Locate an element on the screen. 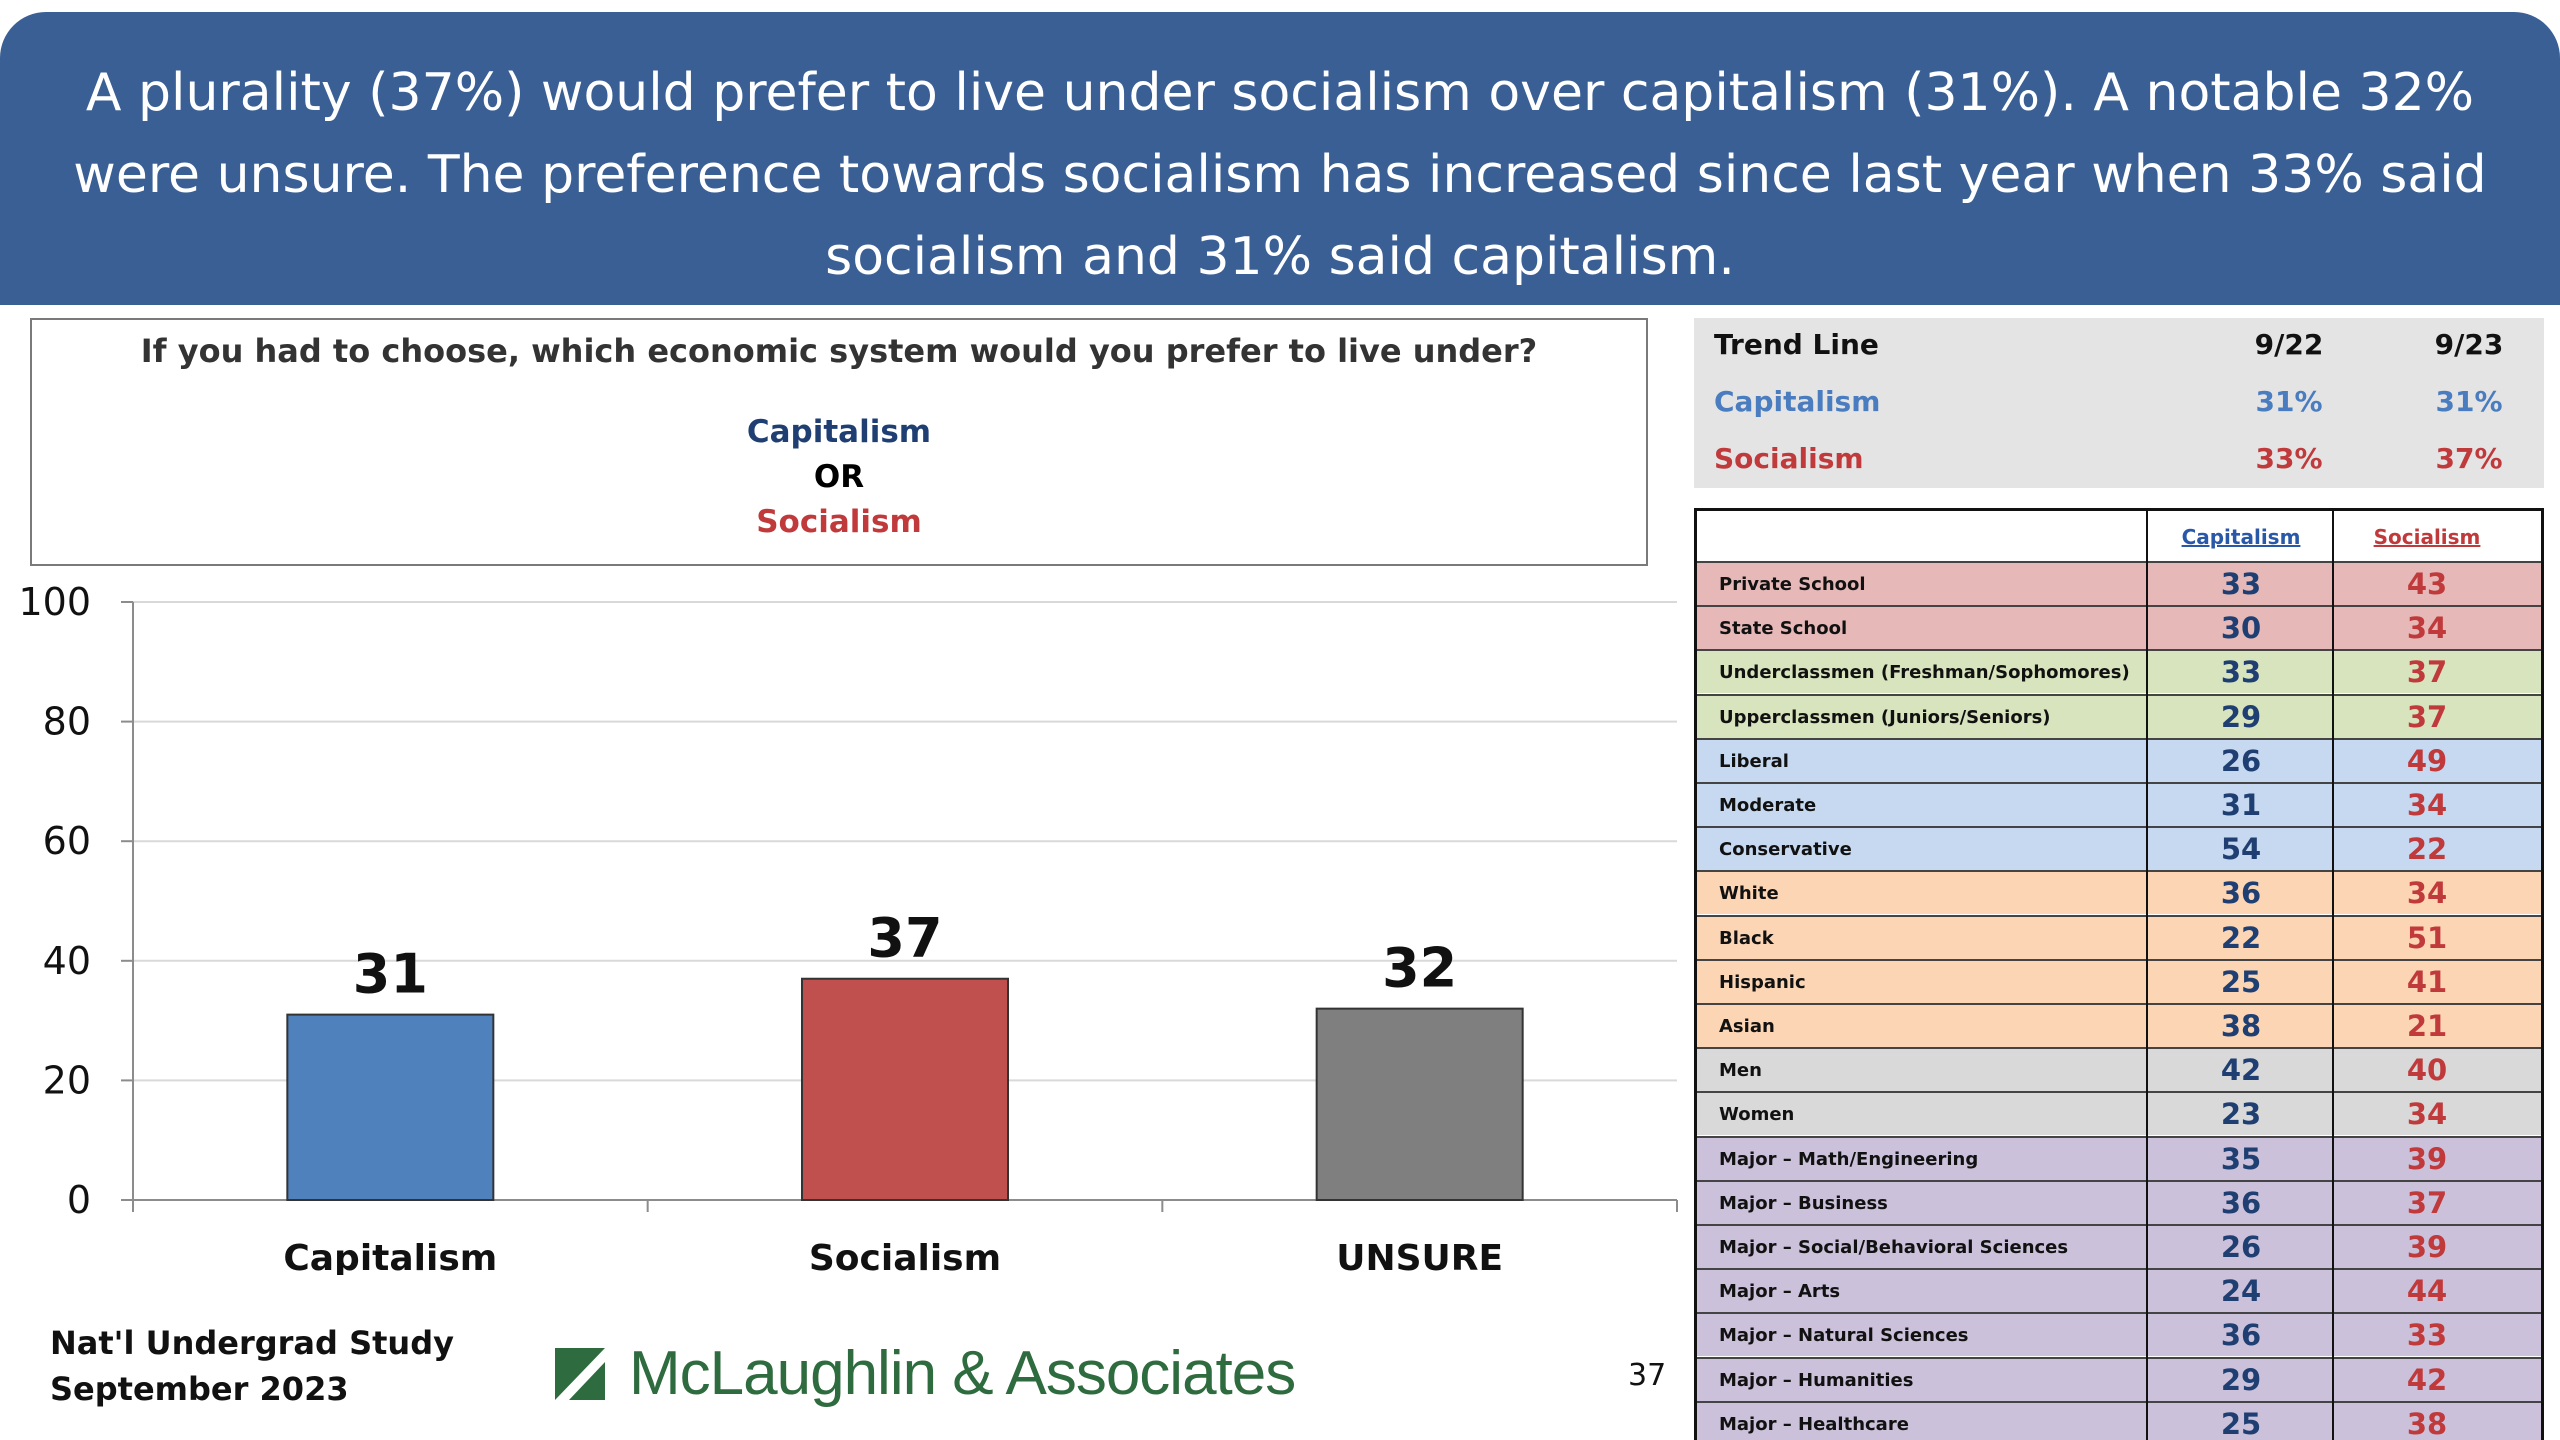 The width and height of the screenshot is (2560, 1440). demographic-row: Hispanic 25 41 is located at coordinates (2119, 980).